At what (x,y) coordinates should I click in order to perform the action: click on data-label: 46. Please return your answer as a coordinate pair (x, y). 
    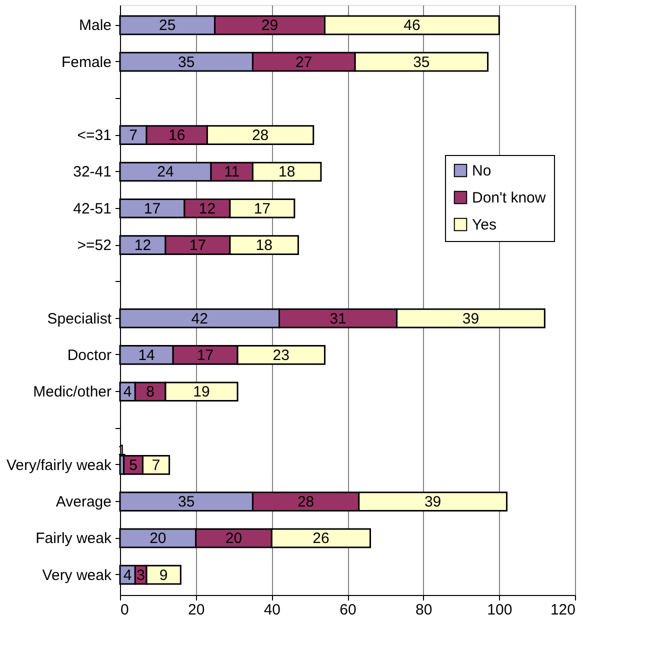
    Looking at the image, I should click on (412, 25).